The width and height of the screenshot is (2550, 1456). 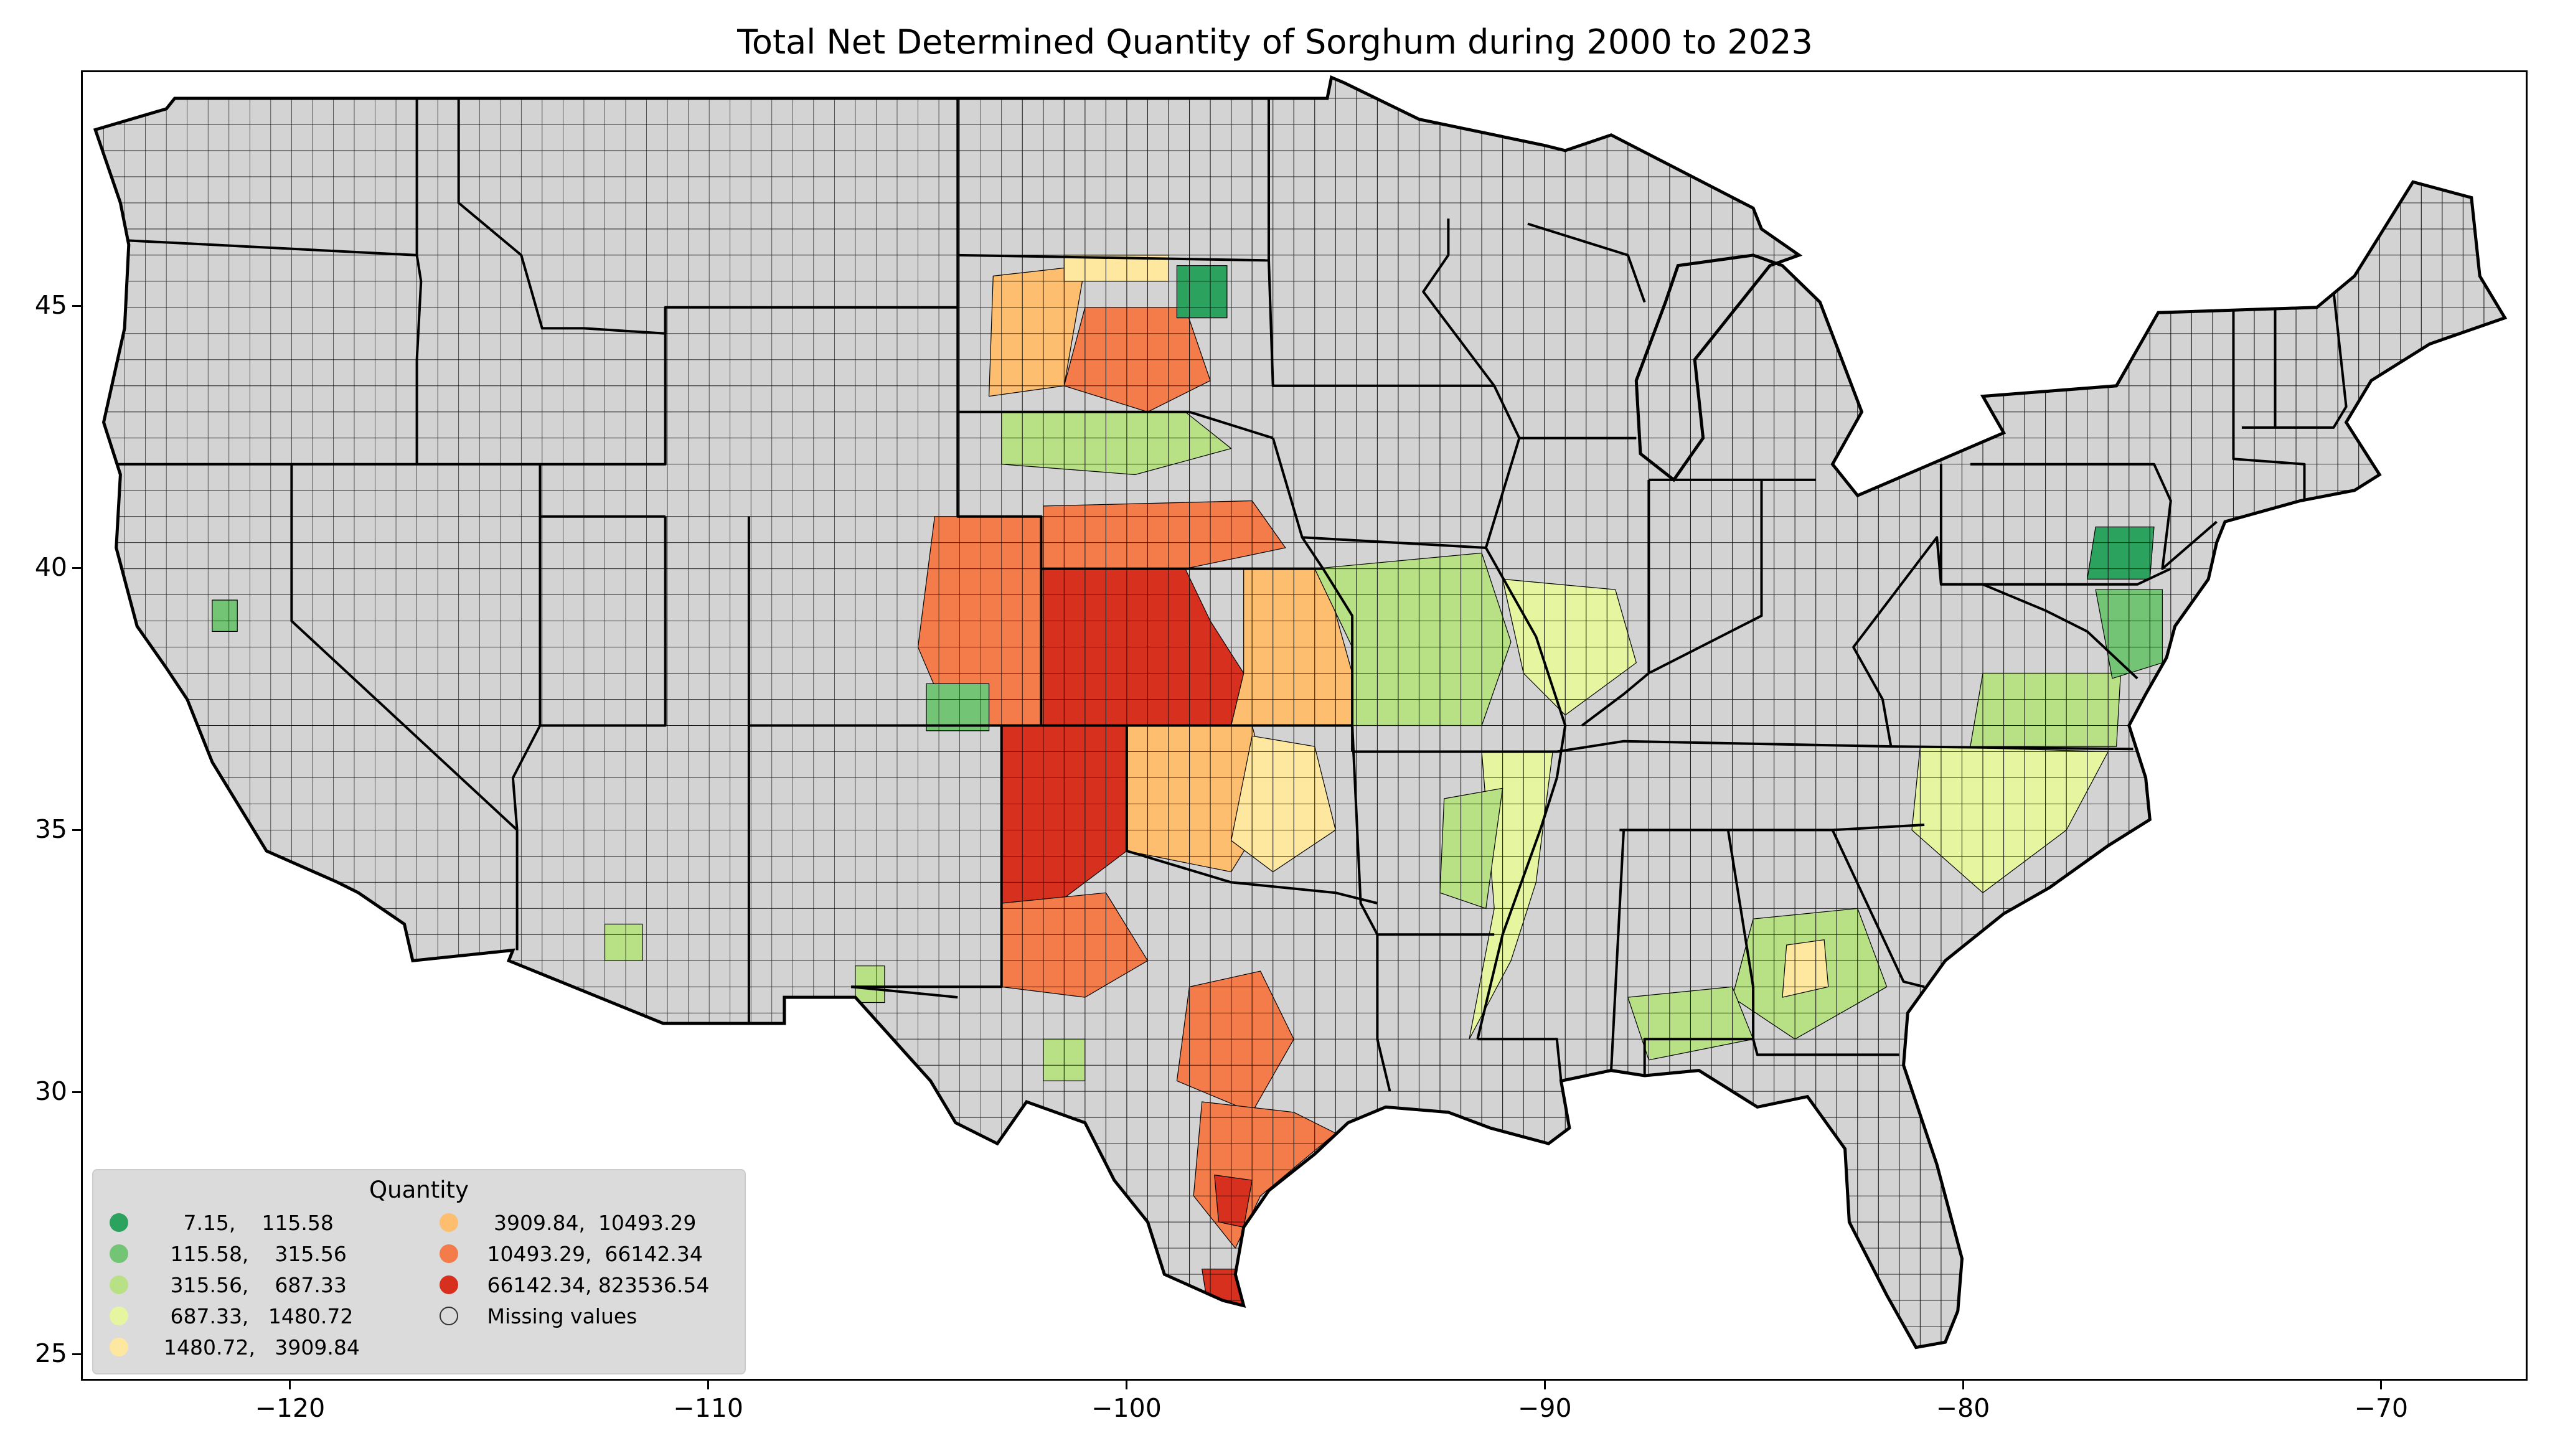 I want to click on legend-item: 687.33, 1480.72, so click(x=231, y=1316).